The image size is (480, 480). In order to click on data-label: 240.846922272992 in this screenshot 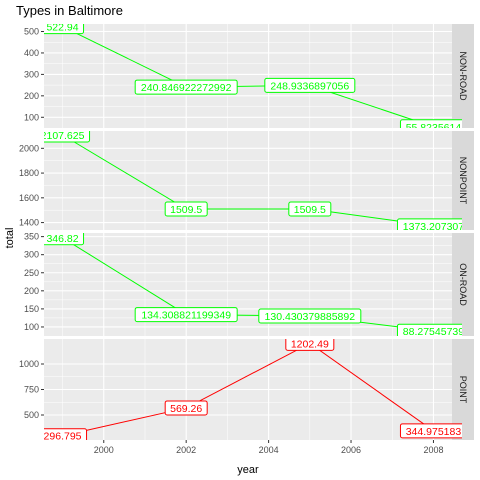, I will do `click(186, 88)`.